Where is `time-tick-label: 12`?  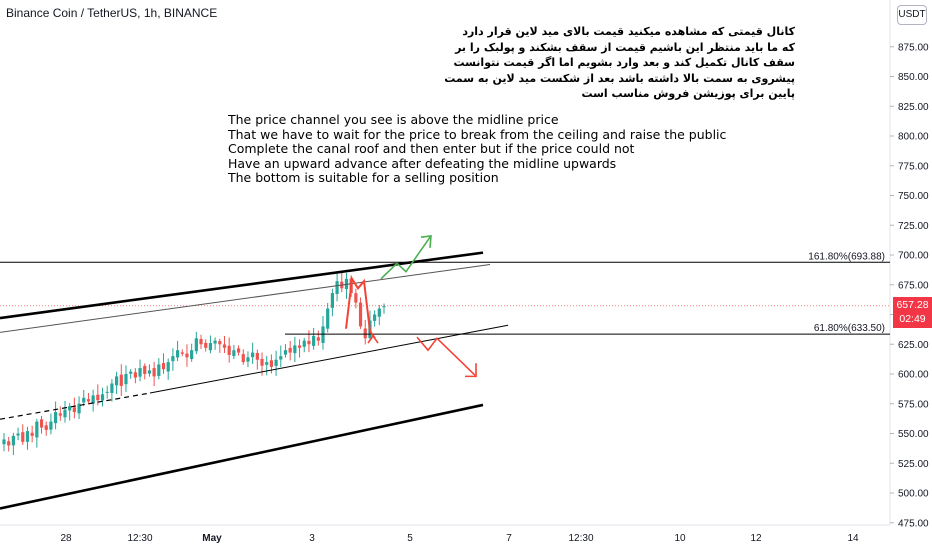
time-tick-label: 12 is located at coordinates (756, 538).